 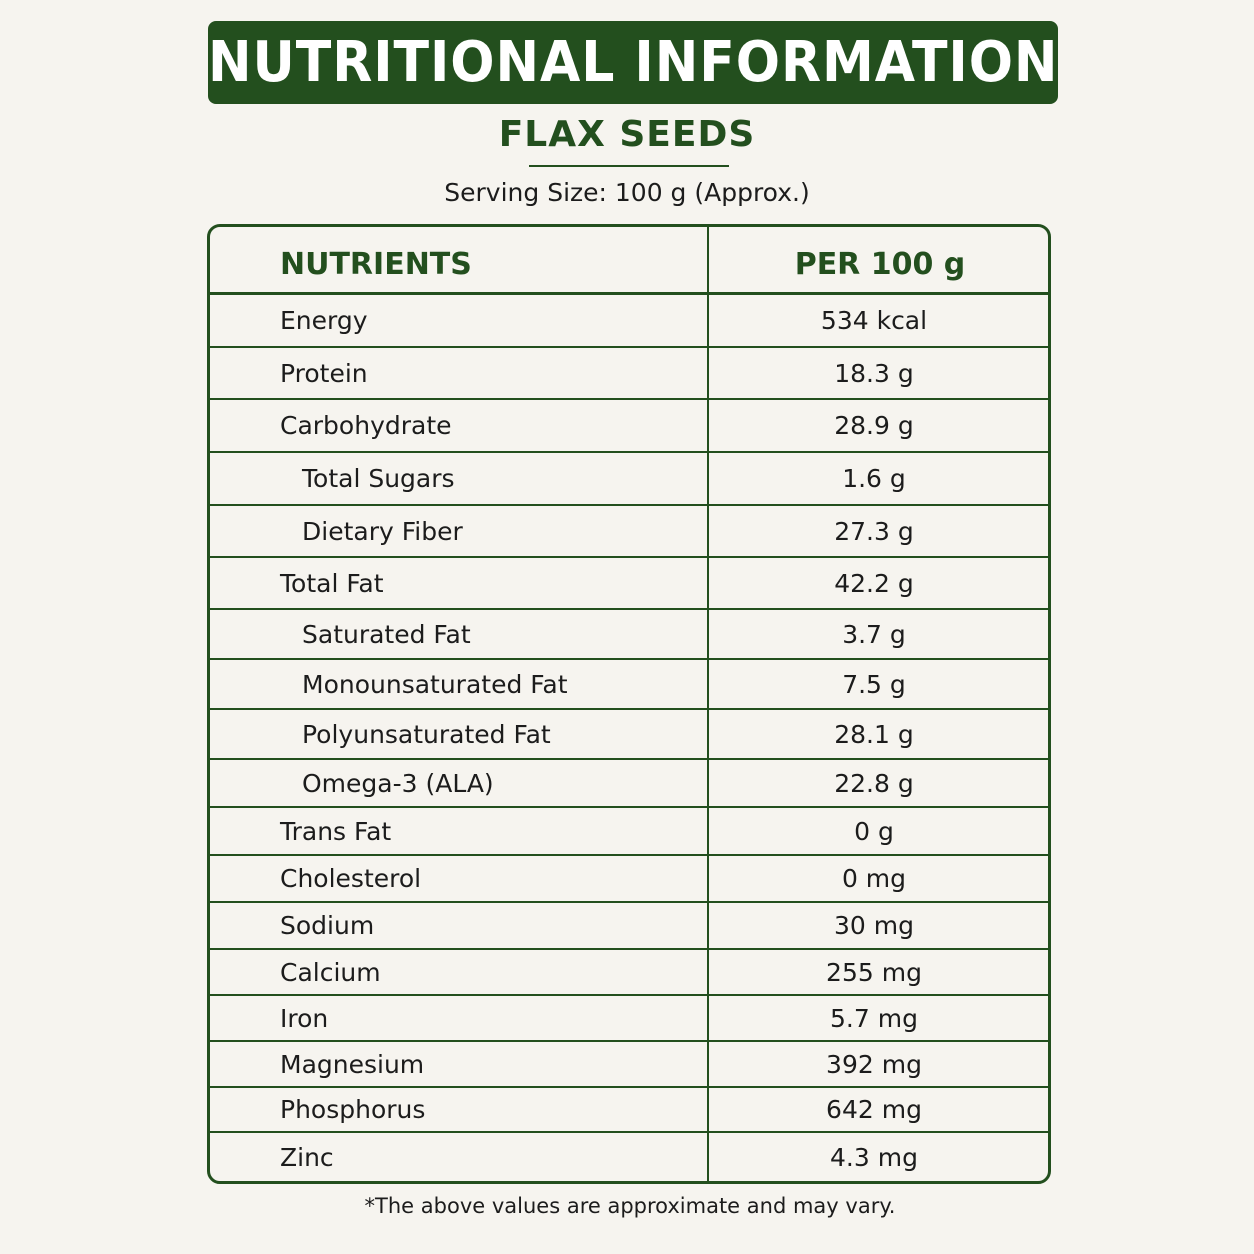 What do you see at coordinates (332, 583) in the screenshot?
I see `nutrient-name: Total Fat` at bounding box center [332, 583].